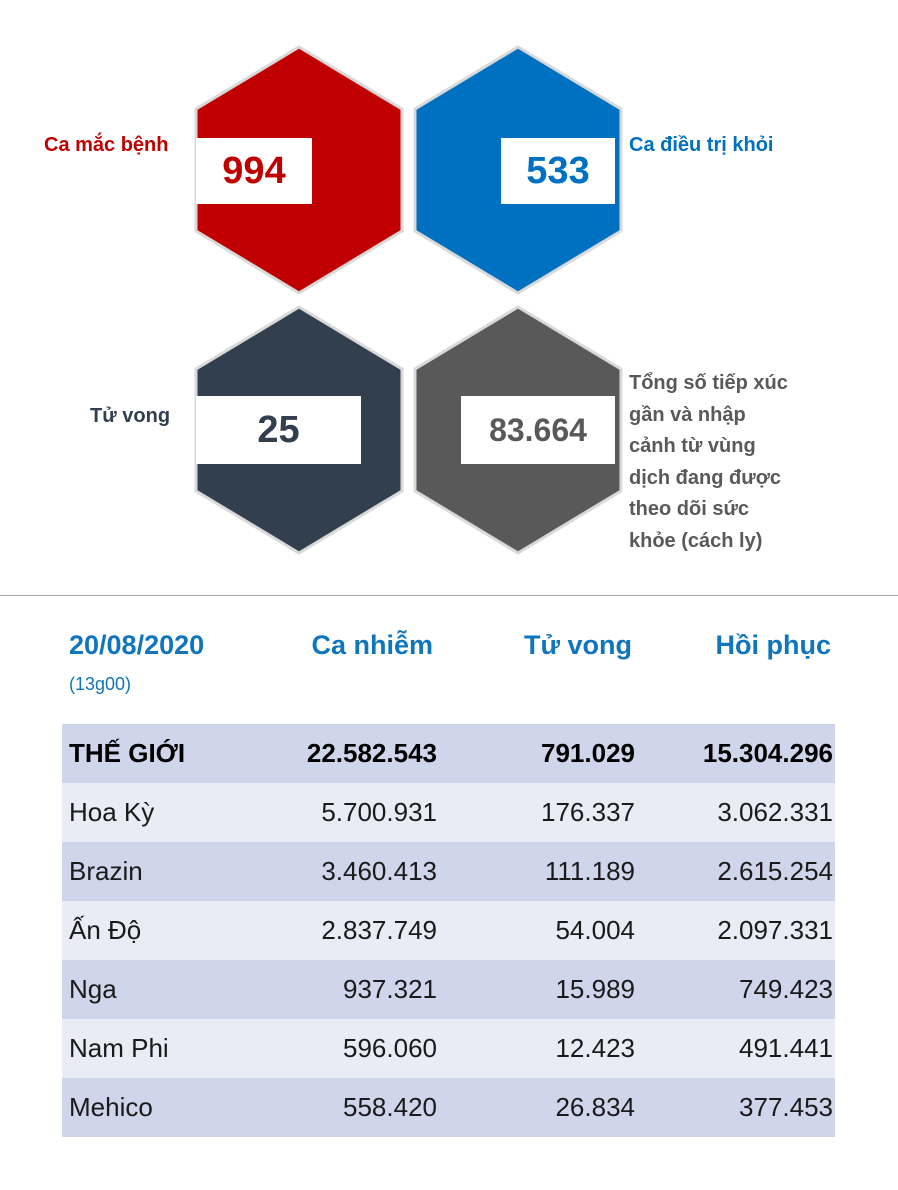  What do you see at coordinates (775, 930) in the screenshot?
I see `recovered-cell: 2.097.331` at bounding box center [775, 930].